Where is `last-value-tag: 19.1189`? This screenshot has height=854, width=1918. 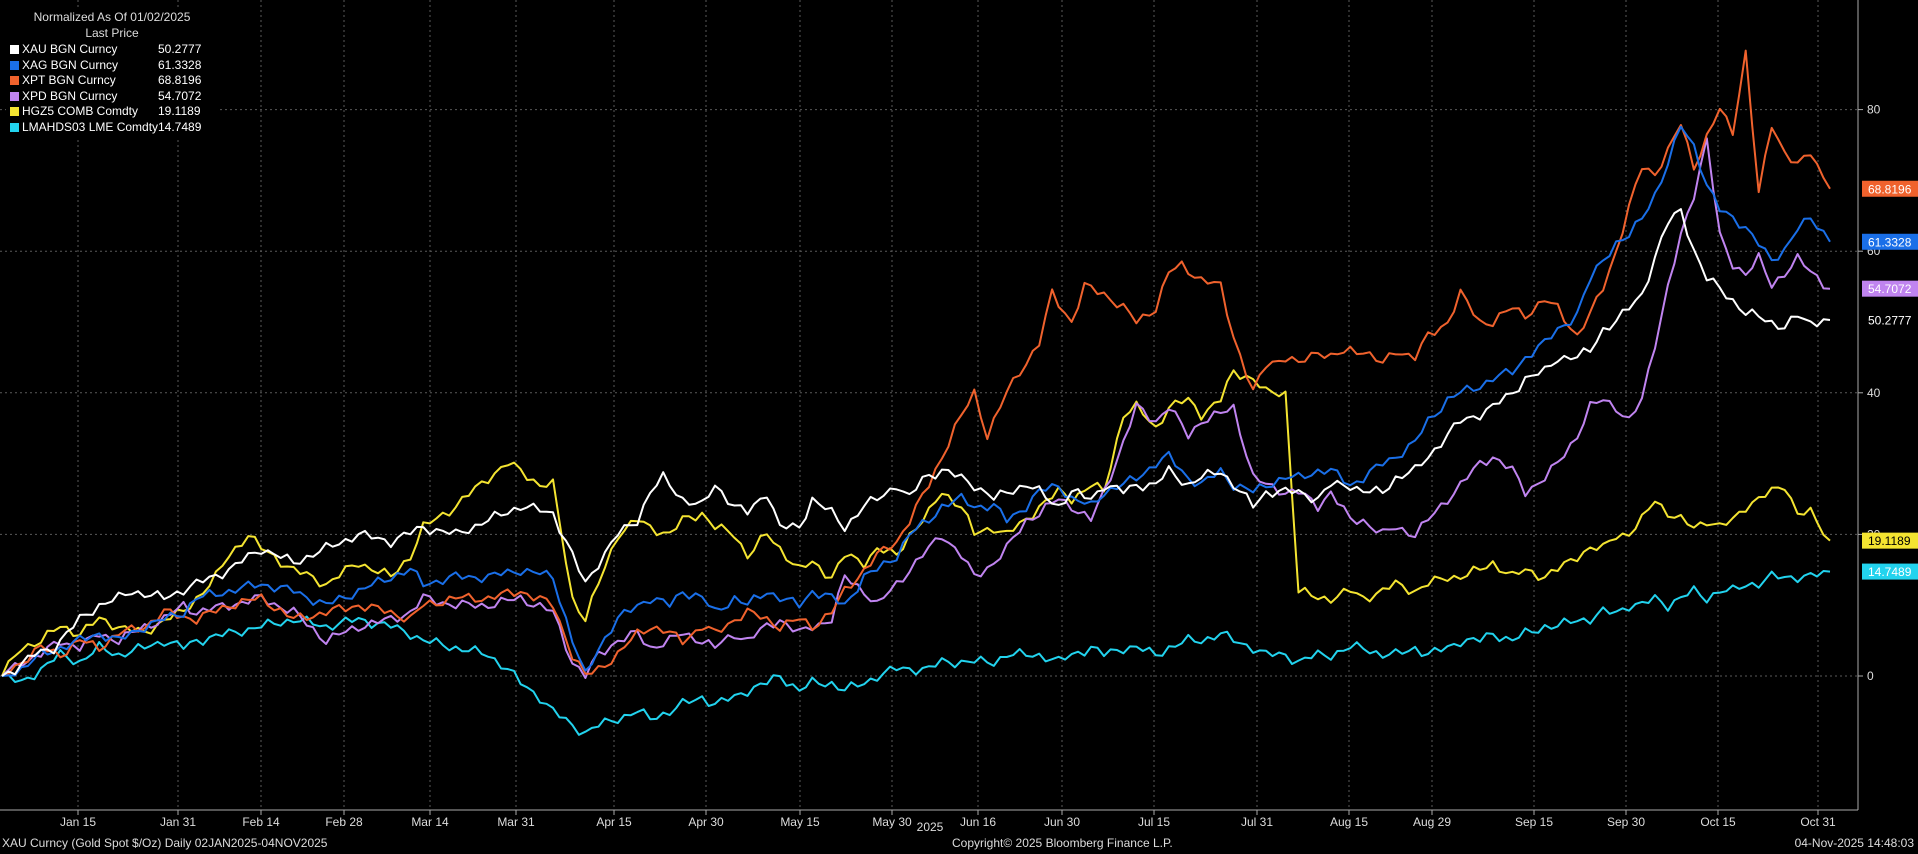
last-value-tag: 19.1189 is located at coordinates (1890, 540).